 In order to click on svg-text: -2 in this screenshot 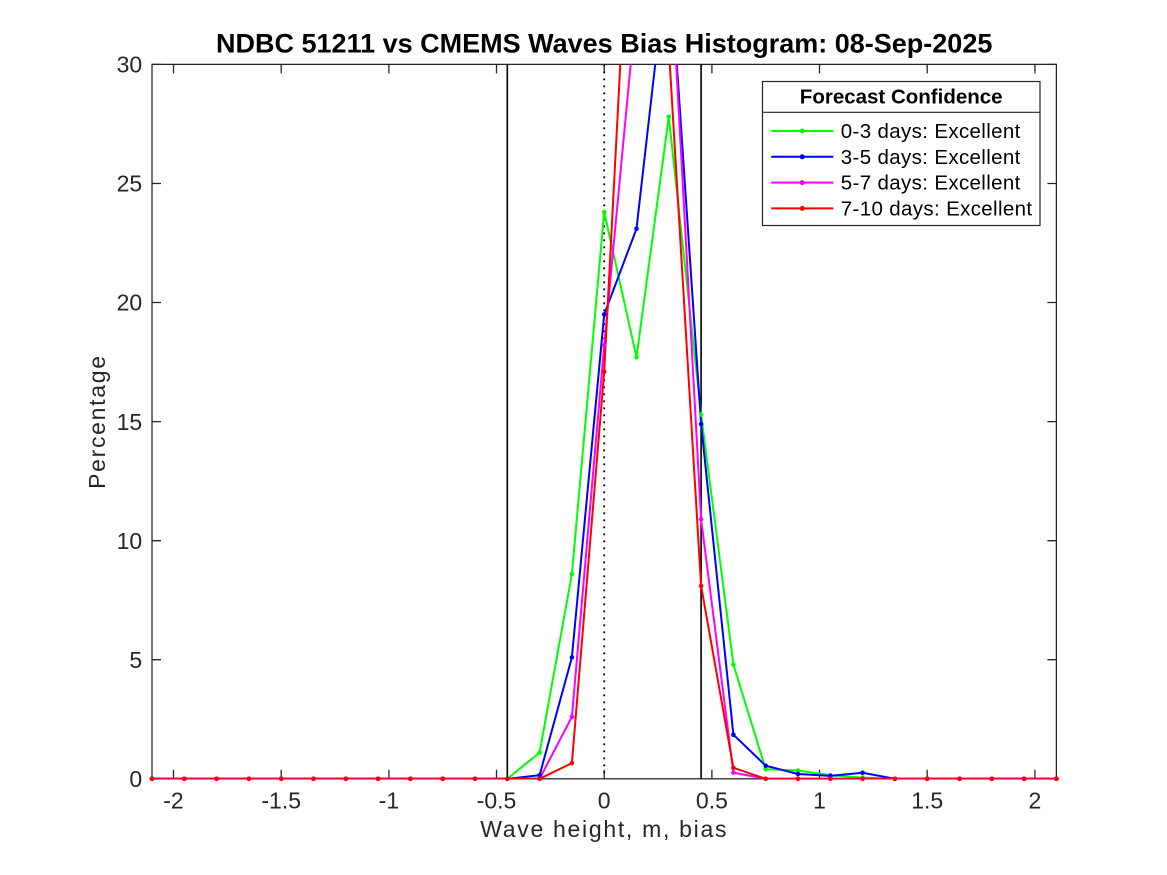, I will do `click(173, 800)`.